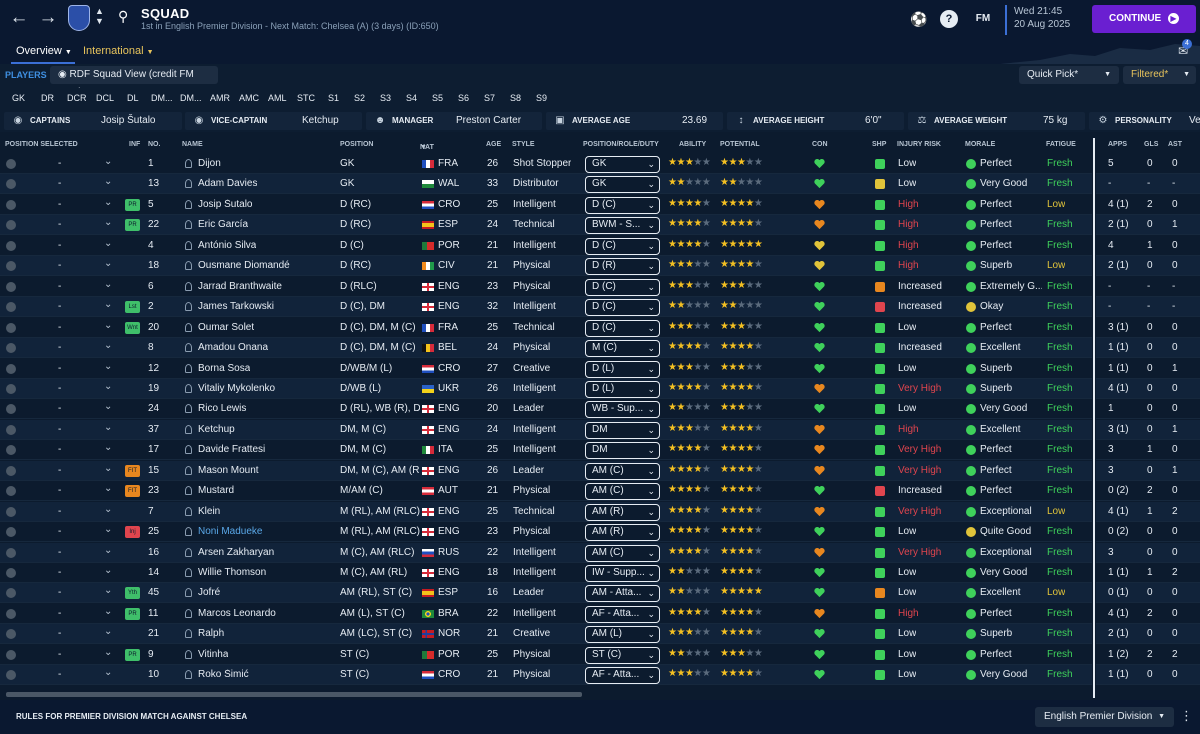  Describe the element at coordinates (622, 533) in the screenshot. I see `role-duty-dropdown: AM (R) ⌄` at that location.